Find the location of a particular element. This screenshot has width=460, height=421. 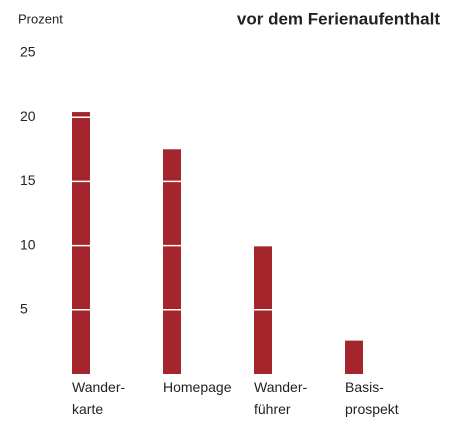

y-tick-label: 15 is located at coordinates (28, 180).